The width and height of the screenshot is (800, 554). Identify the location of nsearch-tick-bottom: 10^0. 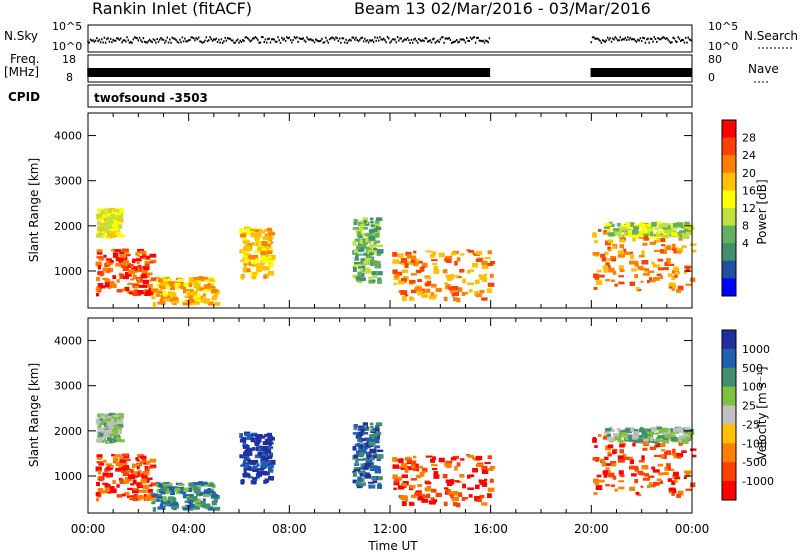
(723, 46).